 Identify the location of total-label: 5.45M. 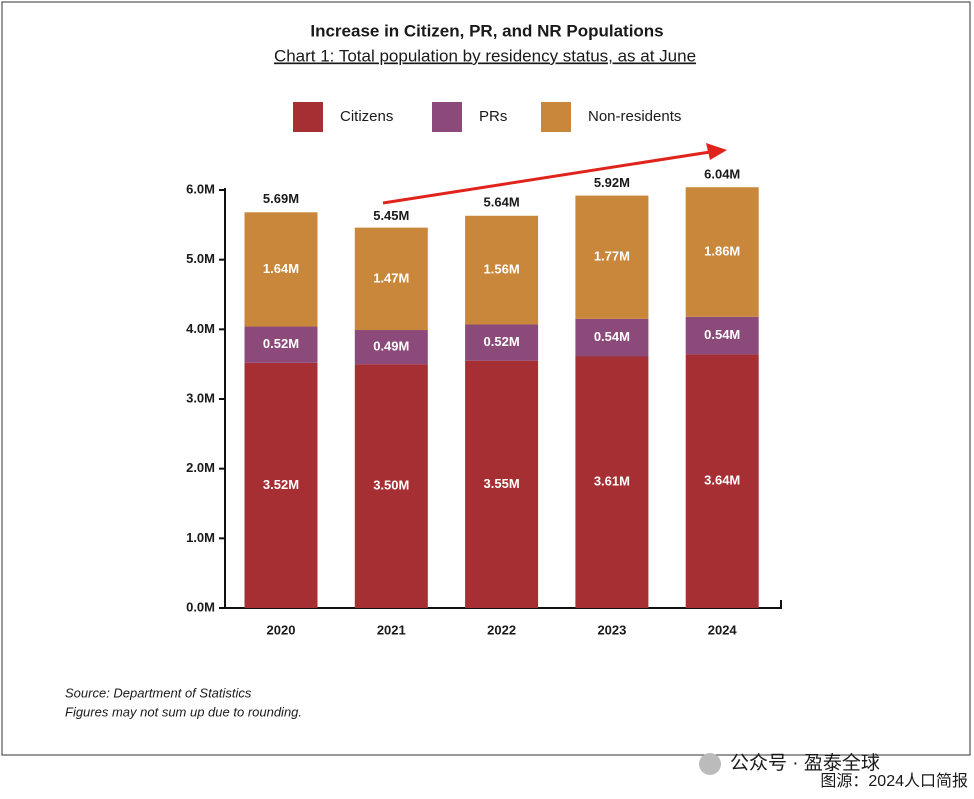
(391, 215).